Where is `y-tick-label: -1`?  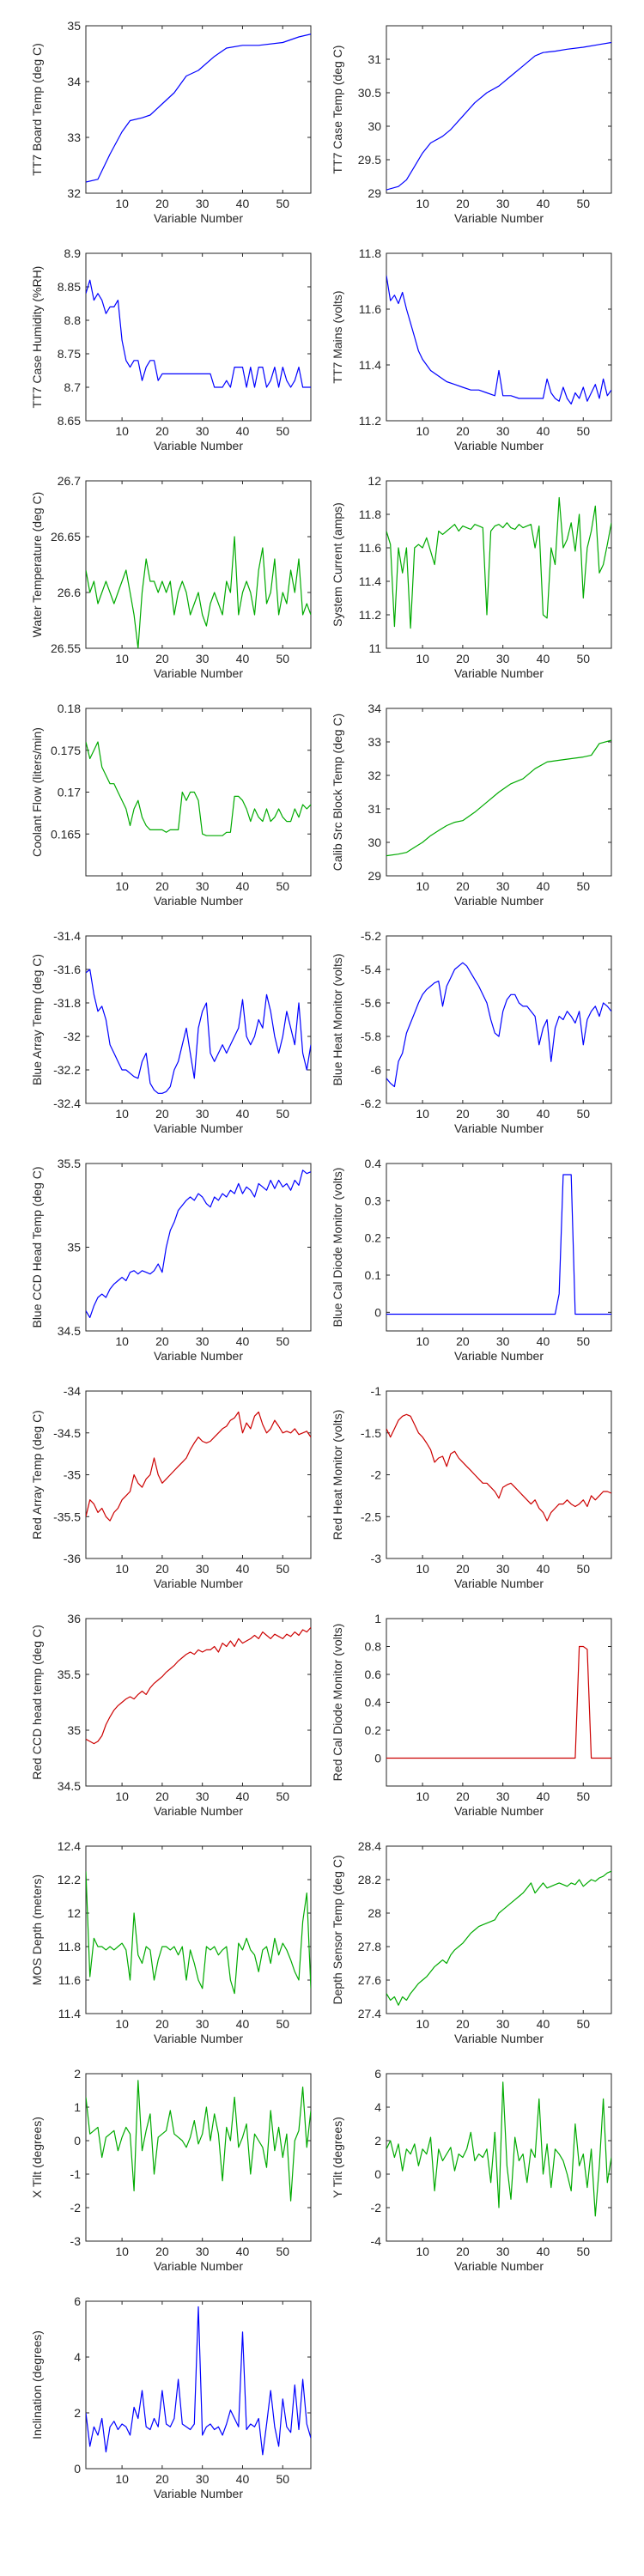
y-tick-label: -1 is located at coordinates (377, 1391).